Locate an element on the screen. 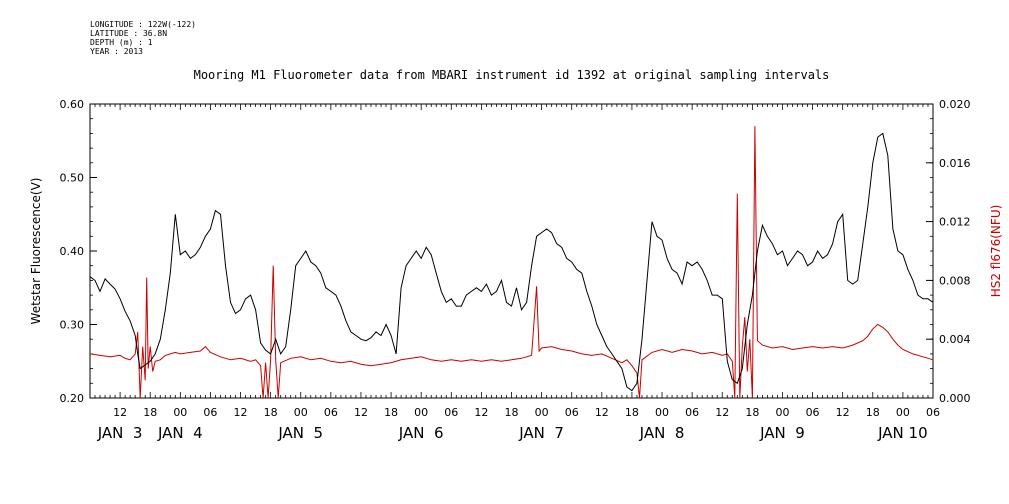 This screenshot has width=1009, height=504. x-day-label: JAN 8 is located at coordinates (662, 433).